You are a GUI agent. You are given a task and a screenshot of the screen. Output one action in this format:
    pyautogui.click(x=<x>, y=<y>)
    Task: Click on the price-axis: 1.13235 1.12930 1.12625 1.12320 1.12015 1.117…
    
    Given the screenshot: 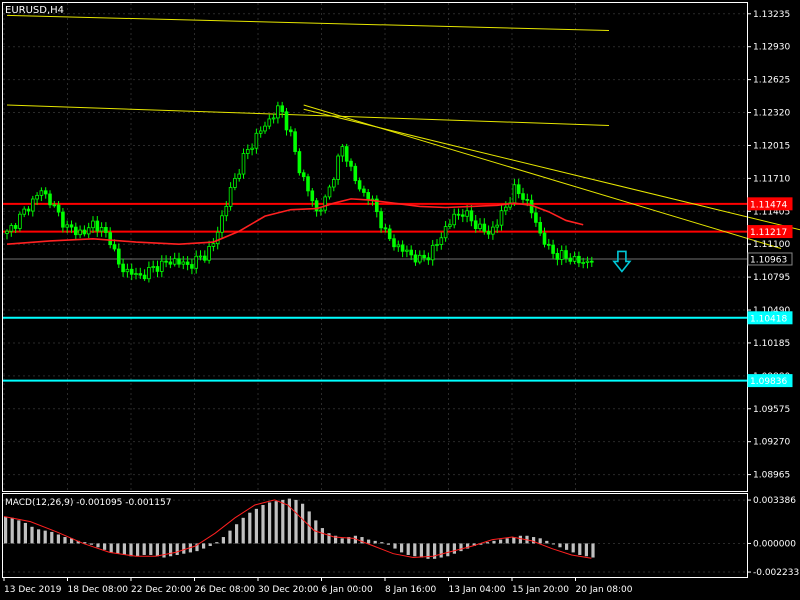 What is the action you would take?
    pyautogui.click(x=768, y=245)
    